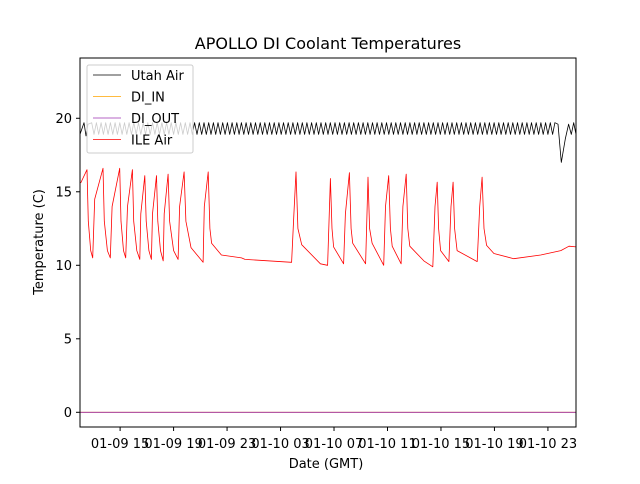  I want to click on x-tick-label: 01-10 07, so click(334, 444).